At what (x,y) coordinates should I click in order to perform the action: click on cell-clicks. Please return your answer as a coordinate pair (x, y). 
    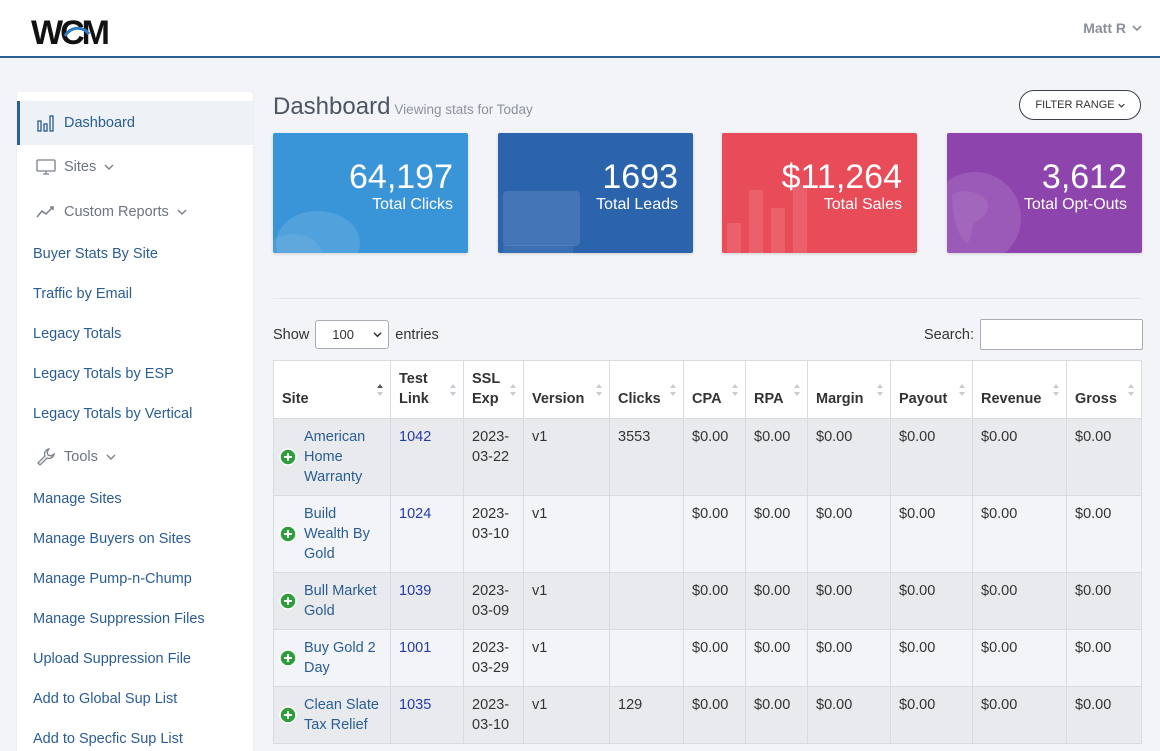
    Looking at the image, I should click on (646, 658).